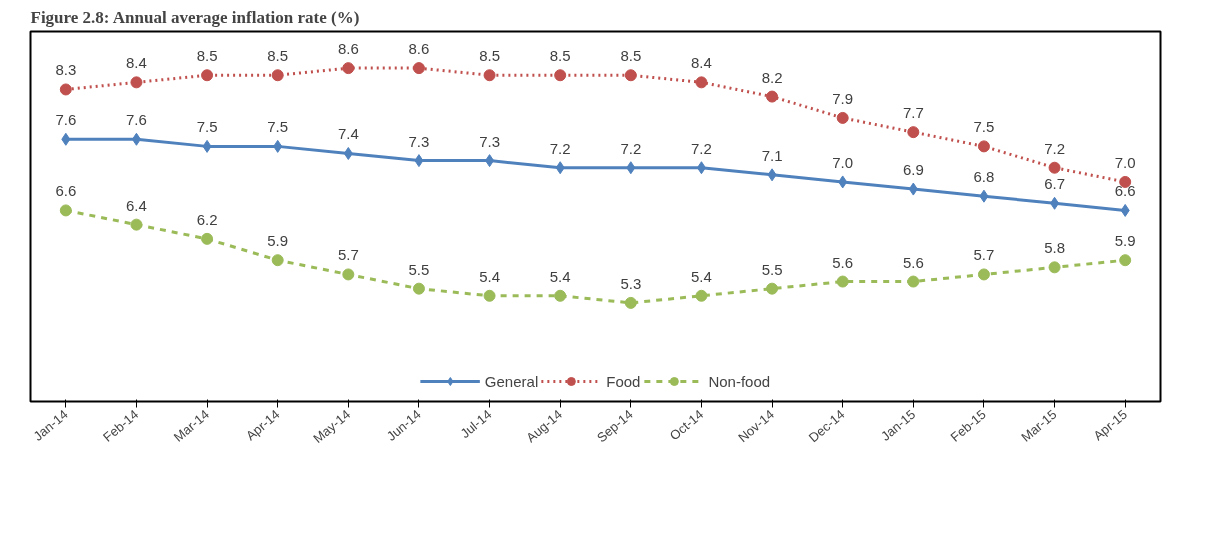  Describe the element at coordinates (511, 381) in the screenshot. I see `legend-label: General` at that location.